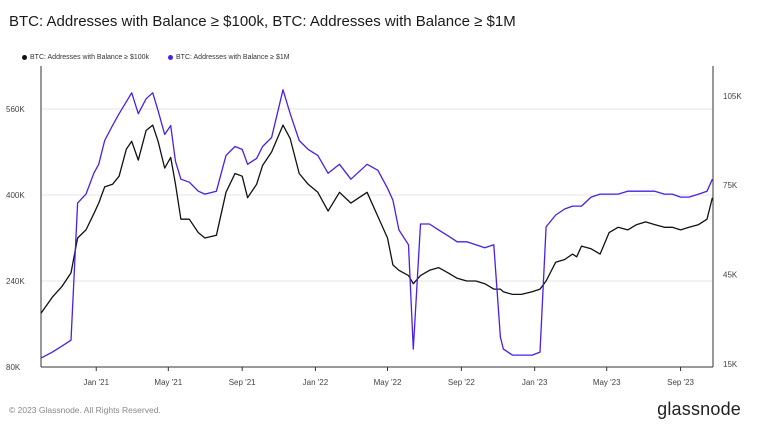 This screenshot has width=757, height=426. I want to click on y-left-tick-label: 80K, so click(13, 367).